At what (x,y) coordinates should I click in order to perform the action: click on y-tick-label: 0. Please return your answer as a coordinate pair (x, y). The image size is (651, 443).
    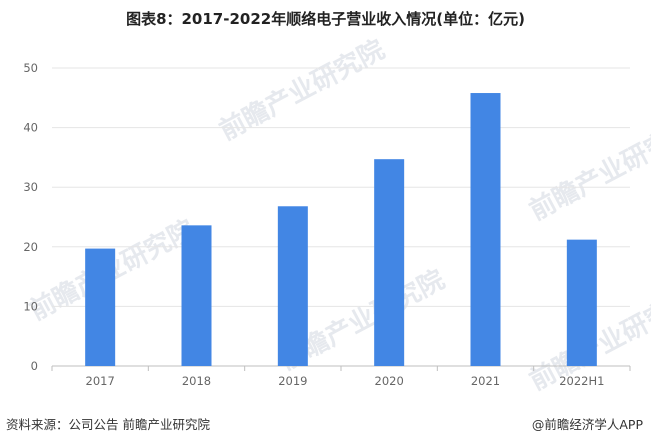
    Looking at the image, I should click on (34, 366).